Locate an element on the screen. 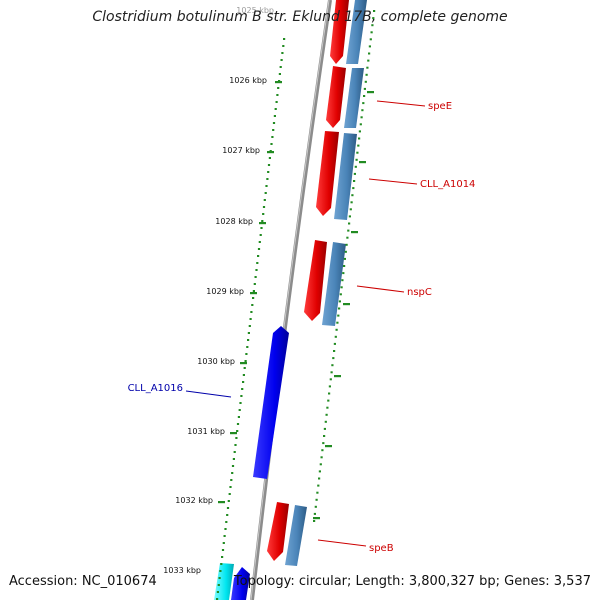 This screenshot has width=600, height=600. outer-tick-ring is located at coordinates (344, 266).